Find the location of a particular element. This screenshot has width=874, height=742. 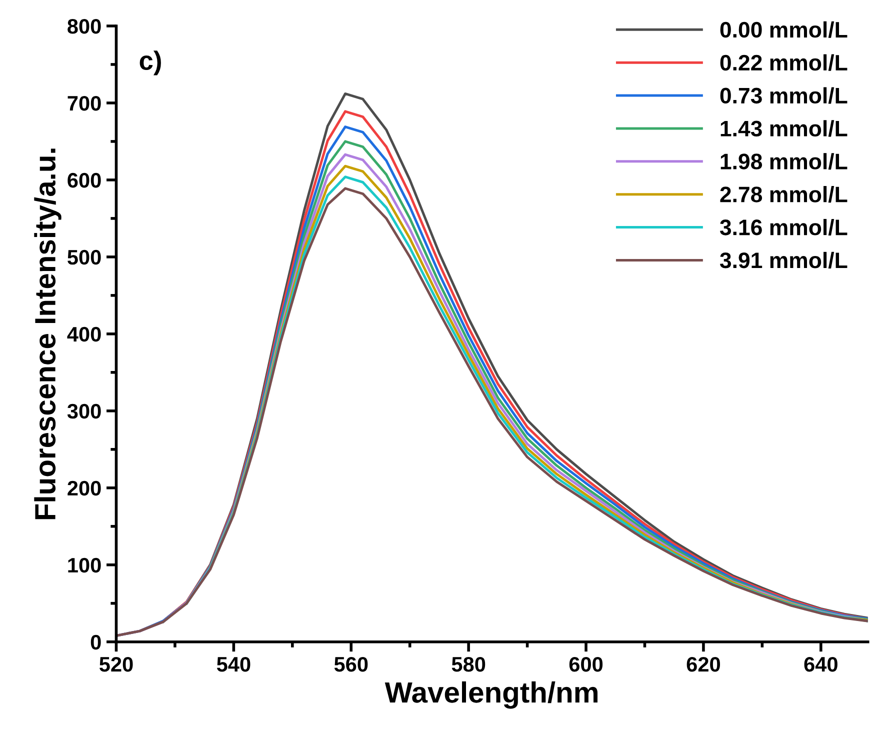

legend-label: 2.78 mmol/L is located at coordinates (784, 194).